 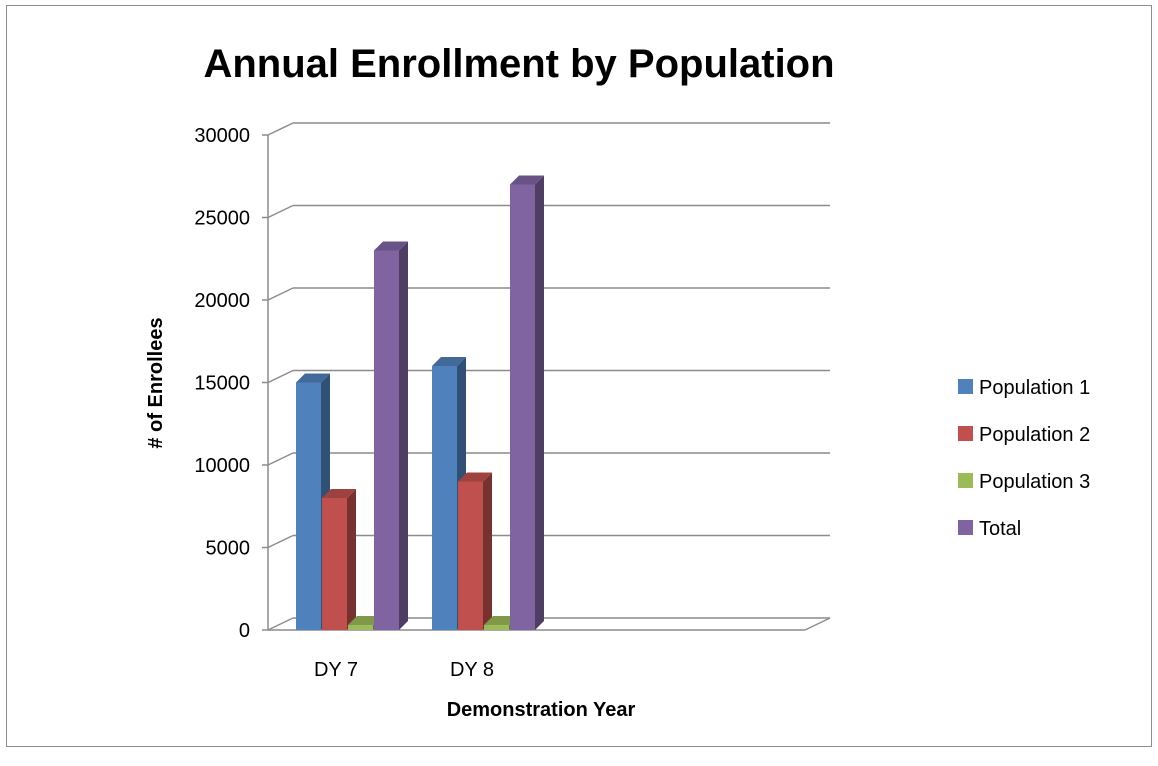 What do you see at coordinates (244, 631) in the screenshot?
I see `y-tick-label: 0` at bounding box center [244, 631].